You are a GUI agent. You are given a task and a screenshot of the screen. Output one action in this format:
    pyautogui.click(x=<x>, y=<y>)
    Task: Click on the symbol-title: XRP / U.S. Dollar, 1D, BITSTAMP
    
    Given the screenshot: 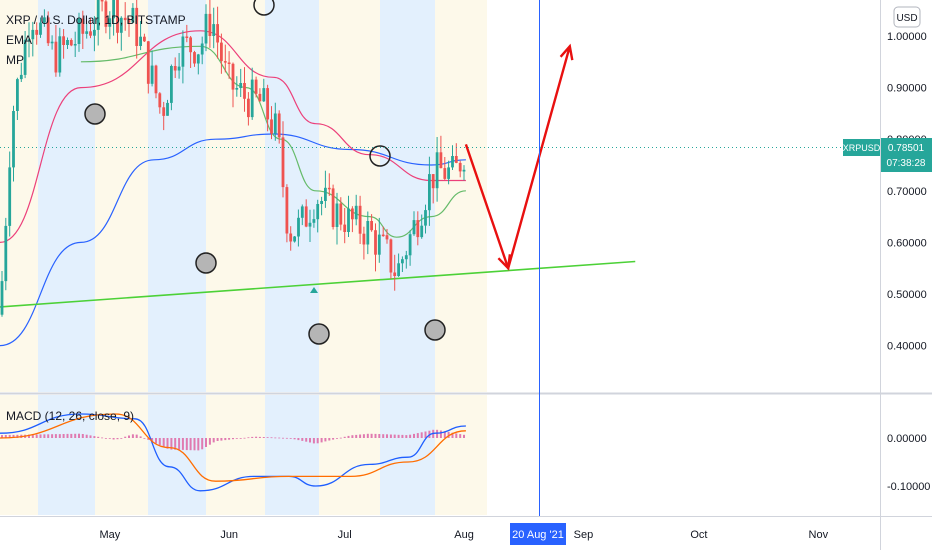 What is the action you would take?
    pyautogui.click(x=96, y=20)
    